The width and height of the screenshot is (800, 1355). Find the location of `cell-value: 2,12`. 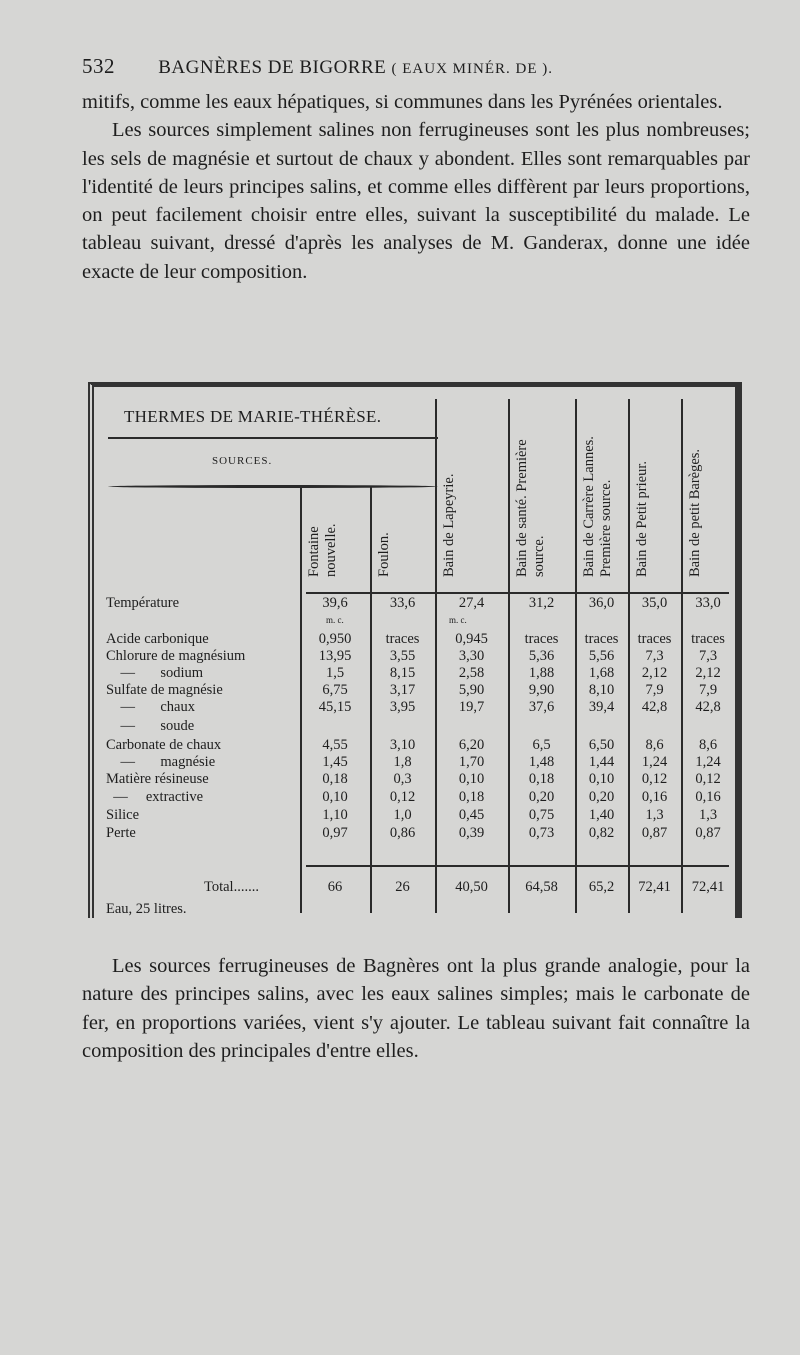

cell-value: 2,12 is located at coordinates (708, 673).